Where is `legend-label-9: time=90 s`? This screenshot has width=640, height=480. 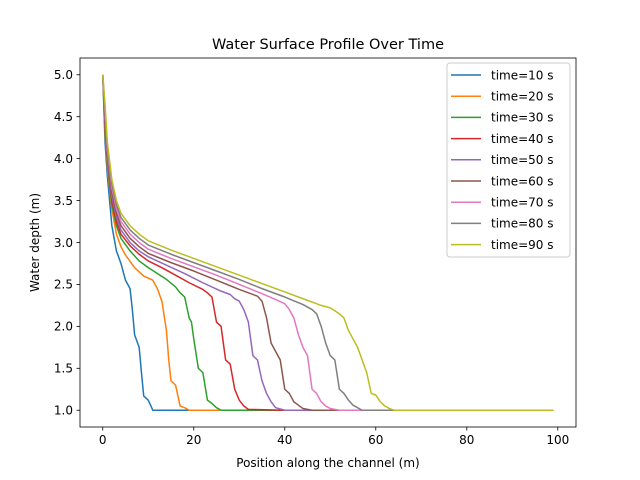
legend-label-9: time=90 s is located at coordinates (522, 245).